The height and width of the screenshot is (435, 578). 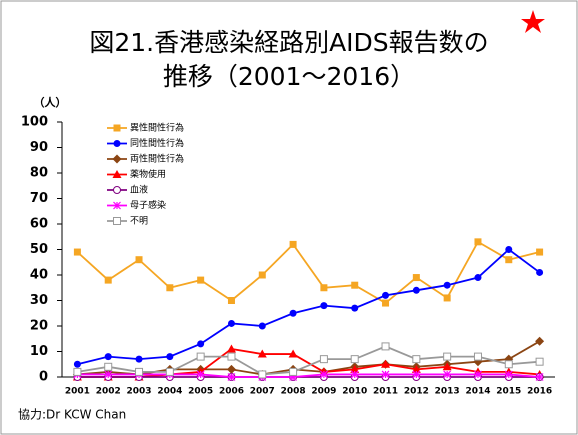 What do you see at coordinates (416, 392) in the screenshot?
I see `x-tick-label: 2012` at bounding box center [416, 392].